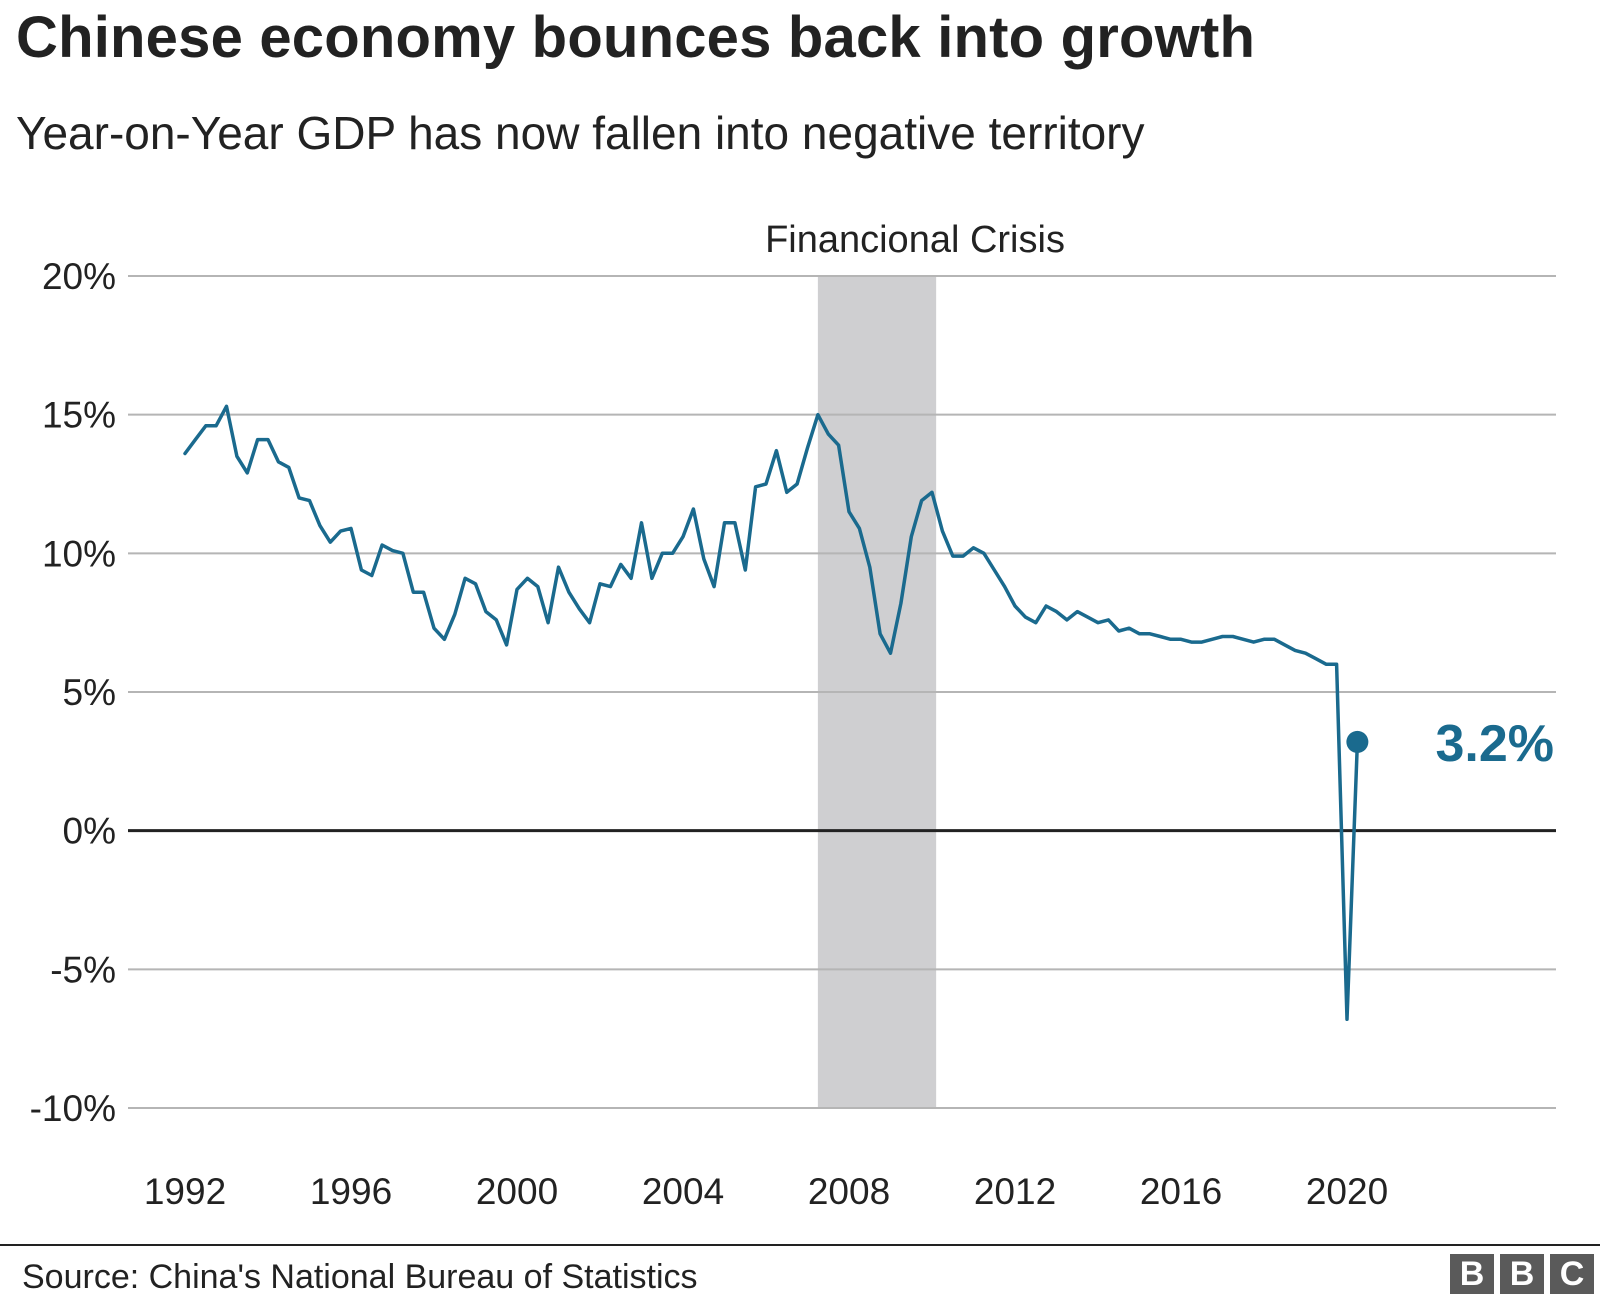 The height and width of the screenshot is (1300, 1600). What do you see at coordinates (849, 1191) in the screenshot?
I see `x-tick-label: 2008` at bounding box center [849, 1191].